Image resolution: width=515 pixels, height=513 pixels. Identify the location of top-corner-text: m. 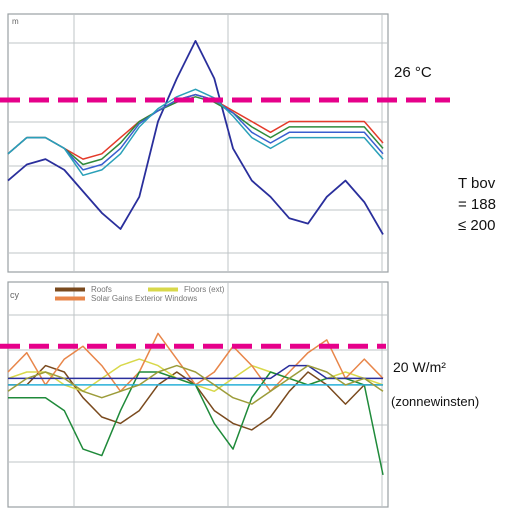
(15, 21).